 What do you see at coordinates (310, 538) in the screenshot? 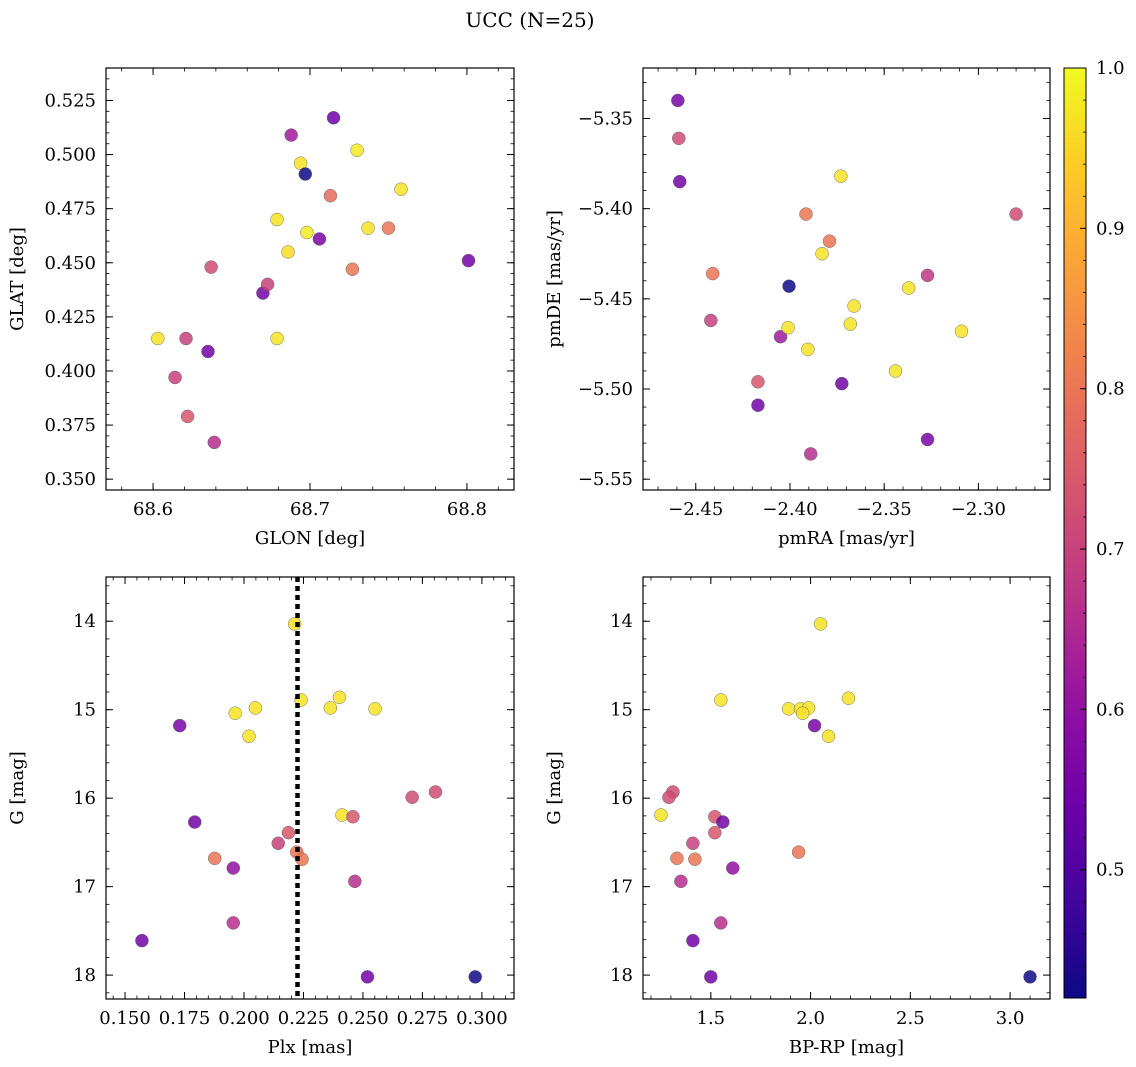
I see `x-axis-label: GLON [deg]` at bounding box center [310, 538].